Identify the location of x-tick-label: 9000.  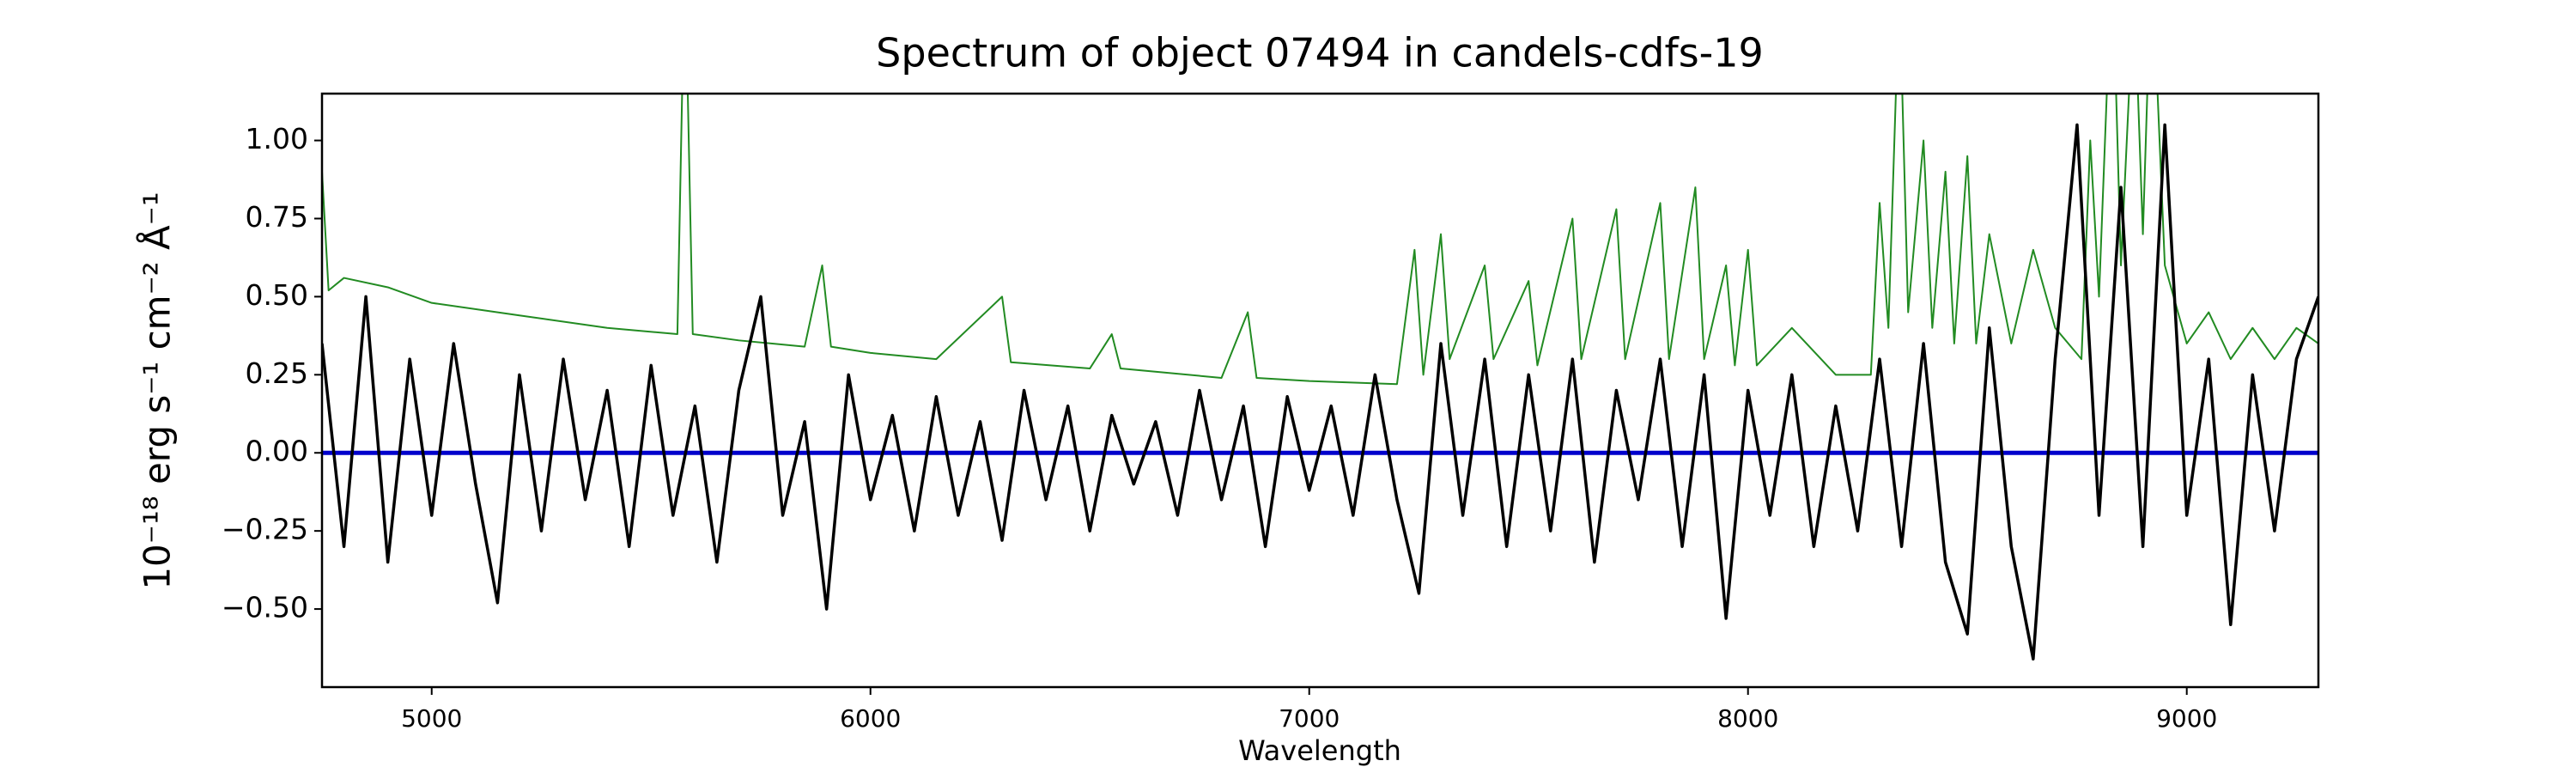
(2186, 718).